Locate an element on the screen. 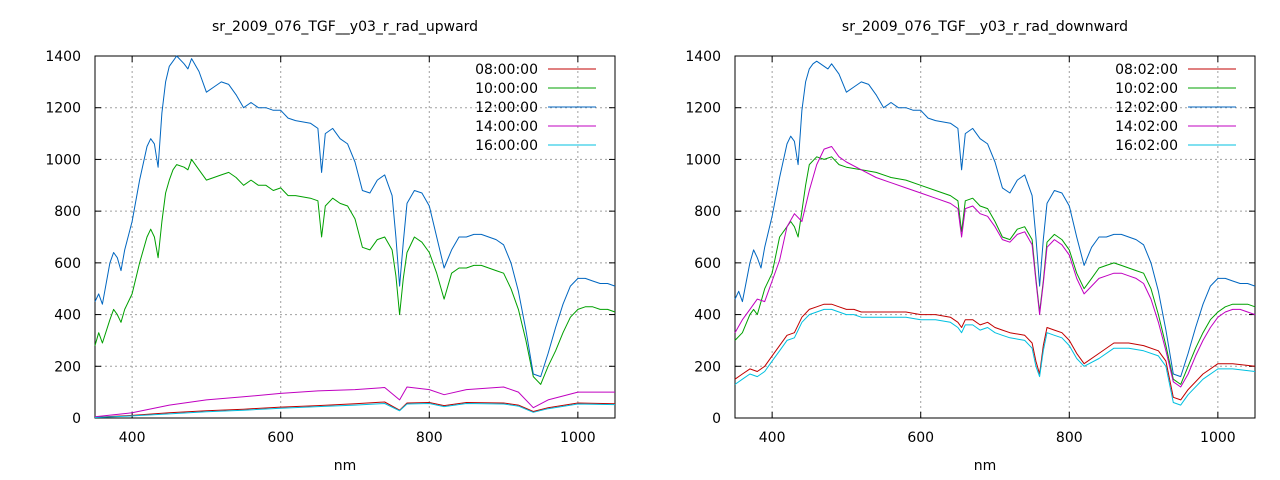 The image size is (1280, 480). legend-label: 16:00:00 is located at coordinates (506, 146).